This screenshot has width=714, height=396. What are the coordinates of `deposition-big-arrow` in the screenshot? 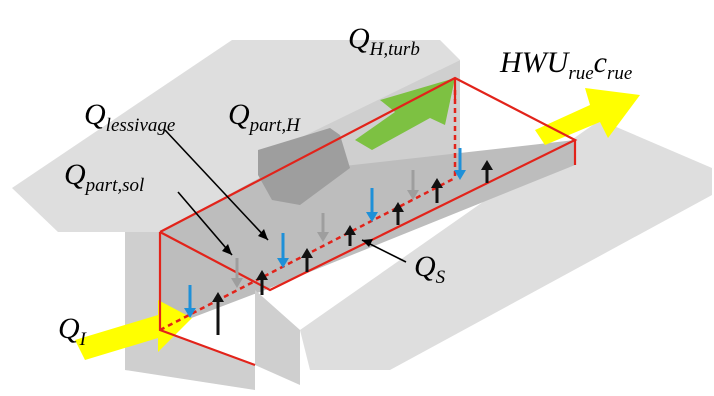 It's located at (304, 166).